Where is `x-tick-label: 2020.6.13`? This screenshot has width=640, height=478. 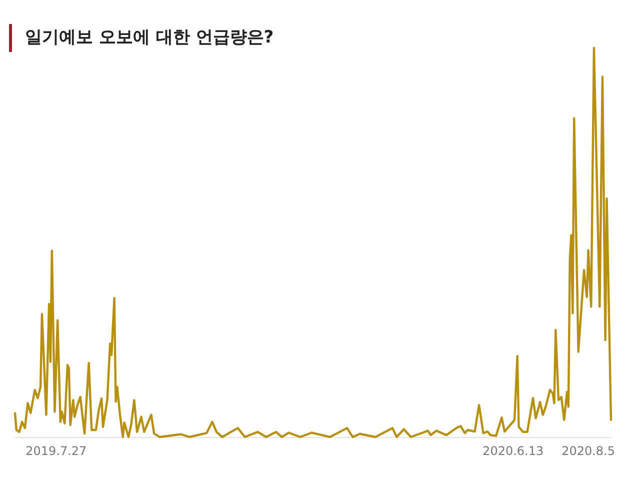 x-tick-label: 2020.6.13 is located at coordinates (513, 451).